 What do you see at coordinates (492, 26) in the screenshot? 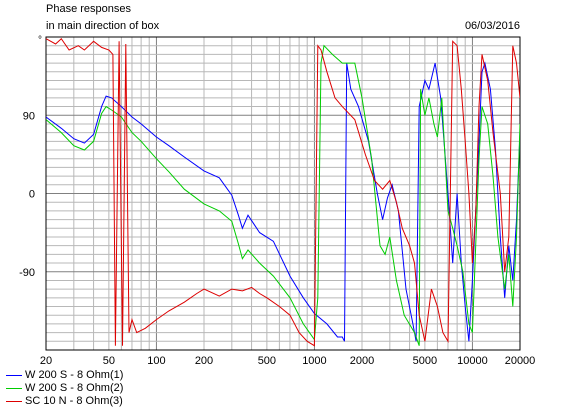
I see `chart-date: 06/03/2016` at bounding box center [492, 26].